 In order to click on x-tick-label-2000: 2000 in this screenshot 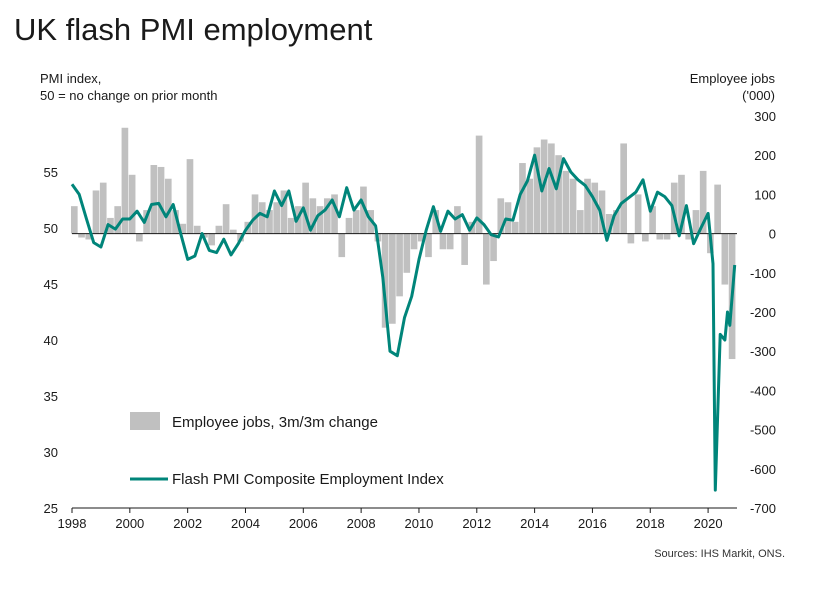, I will do `click(129, 523)`.